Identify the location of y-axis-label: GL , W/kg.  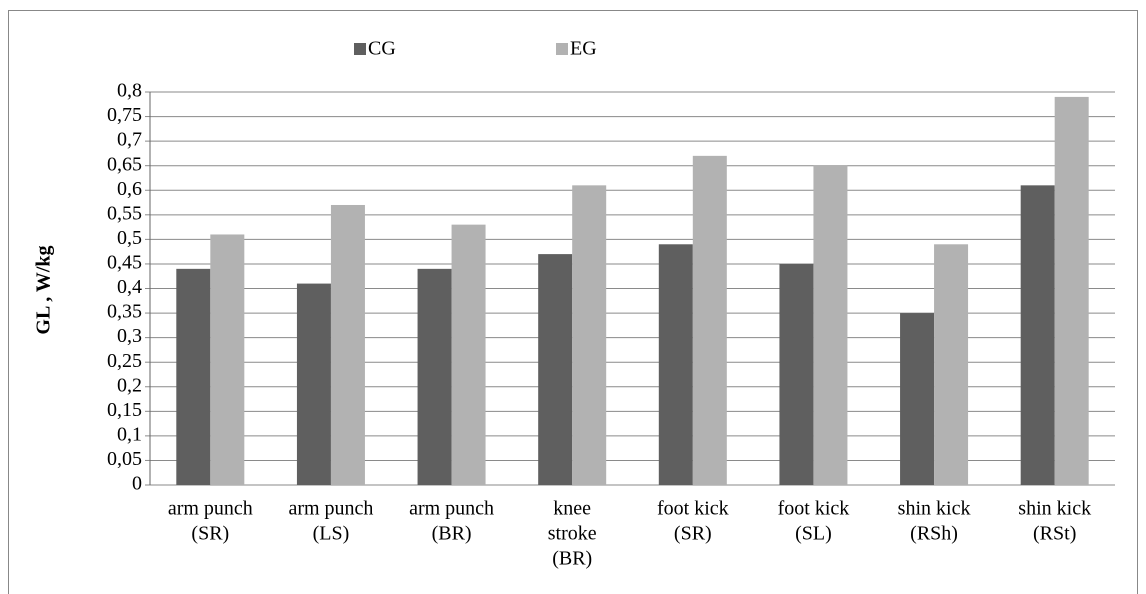
(44, 289).